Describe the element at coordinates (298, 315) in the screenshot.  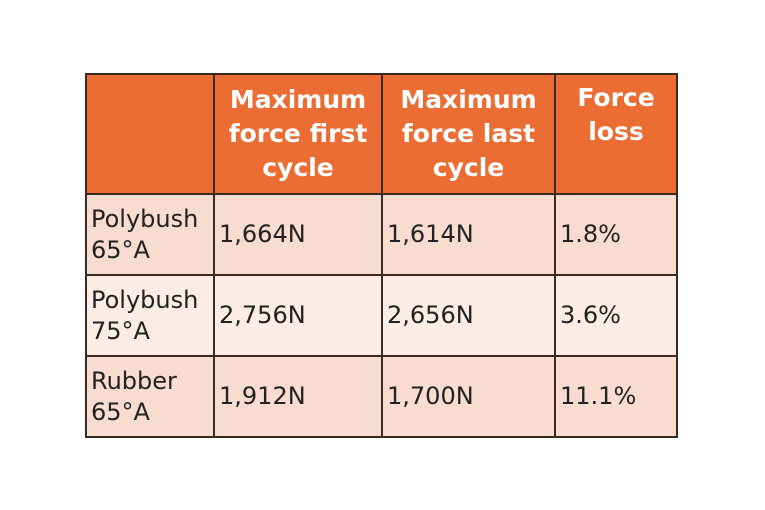
I see `max-force-first-cell: 2,756N` at that location.